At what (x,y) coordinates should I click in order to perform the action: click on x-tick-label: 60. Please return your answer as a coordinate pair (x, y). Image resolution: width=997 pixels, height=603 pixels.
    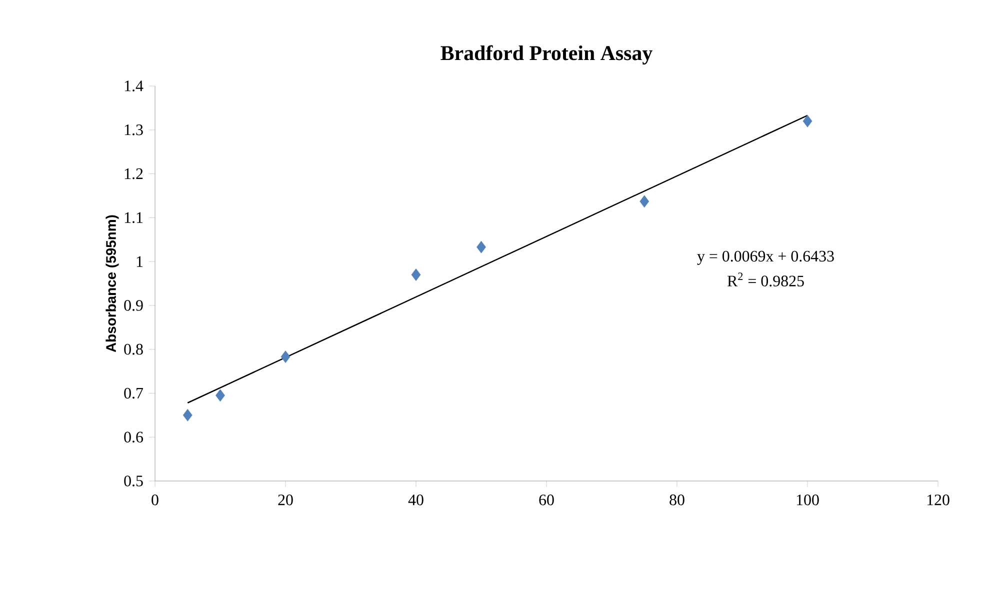
    Looking at the image, I should click on (546, 500).